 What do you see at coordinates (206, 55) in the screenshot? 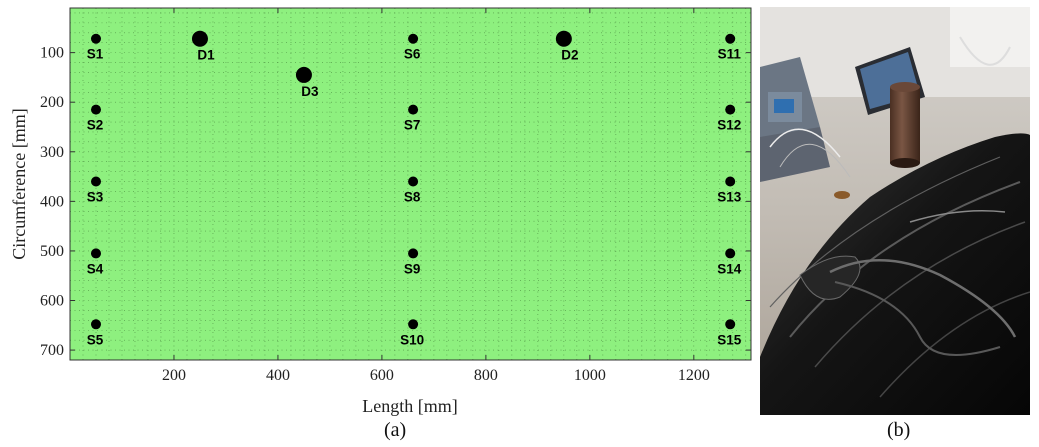
I see `point-label-d1: D1` at bounding box center [206, 55].